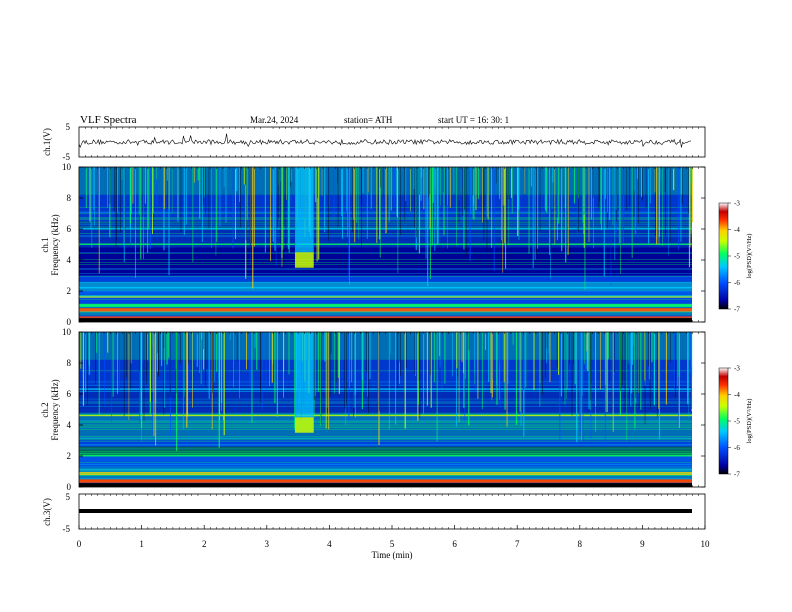 The height and width of the screenshot is (612, 792). I want to click on ch1-ylabel: ch.1(V), so click(47, 142).